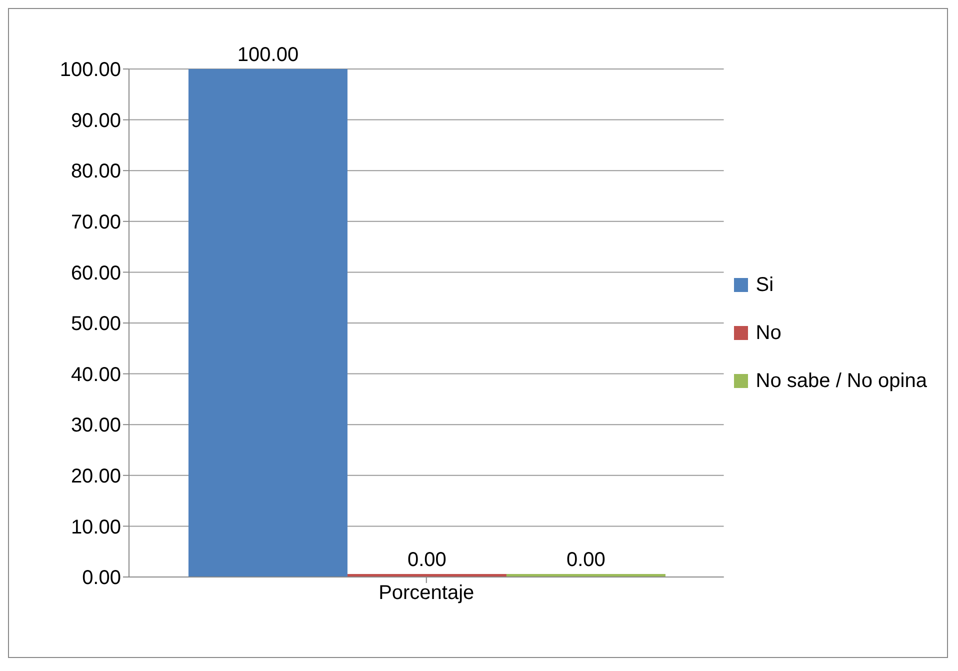 The width and height of the screenshot is (958, 671). What do you see at coordinates (268, 55) in the screenshot?
I see `data-label: 100.00` at bounding box center [268, 55].